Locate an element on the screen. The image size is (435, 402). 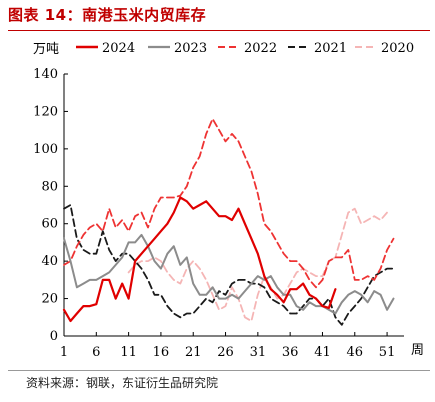
y-tick-label: 120 is located at coordinates (45, 111).